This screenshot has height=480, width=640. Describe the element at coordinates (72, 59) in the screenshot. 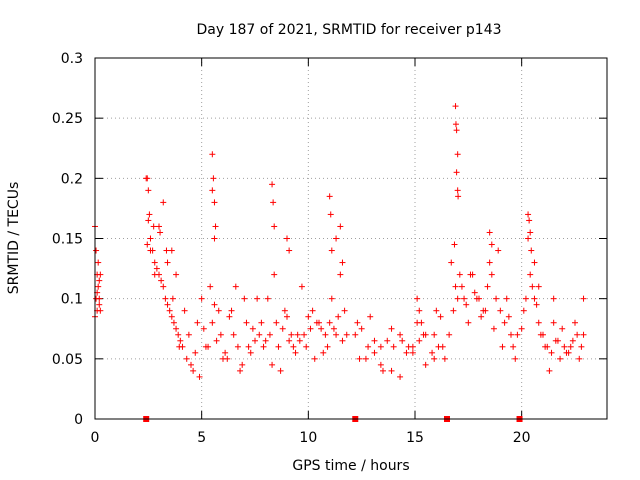

I see `y-tick-label: 0.3` at that location.